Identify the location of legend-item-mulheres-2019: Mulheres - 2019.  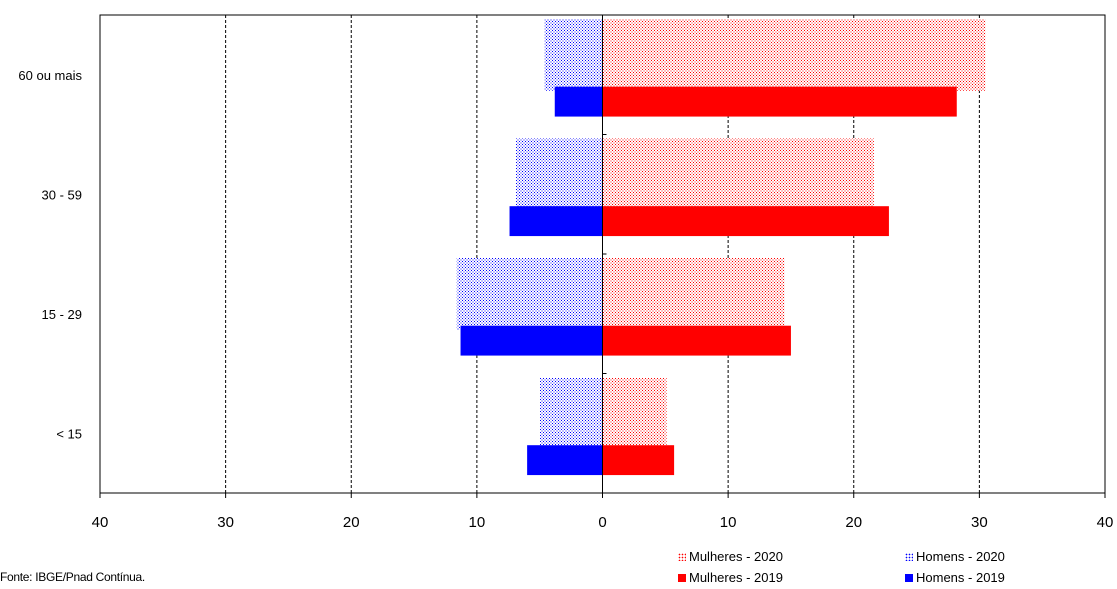
(730, 577).